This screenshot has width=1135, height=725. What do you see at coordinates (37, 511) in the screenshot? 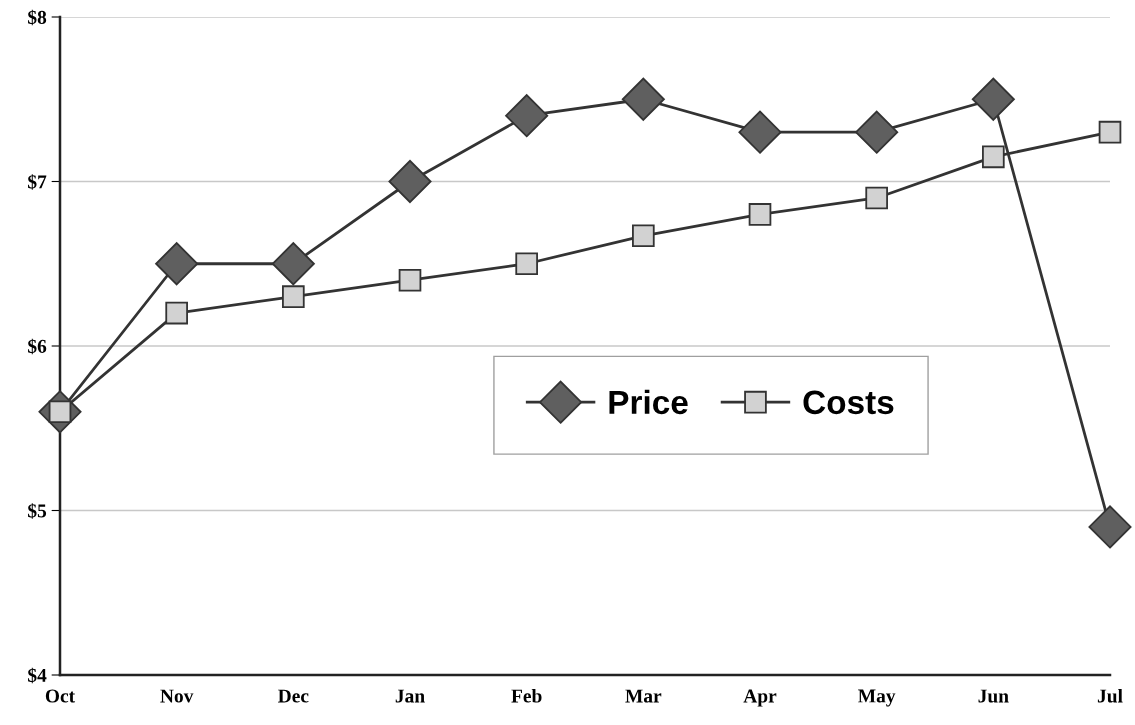
I see `y-tick-label: $5` at bounding box center [37, 511].